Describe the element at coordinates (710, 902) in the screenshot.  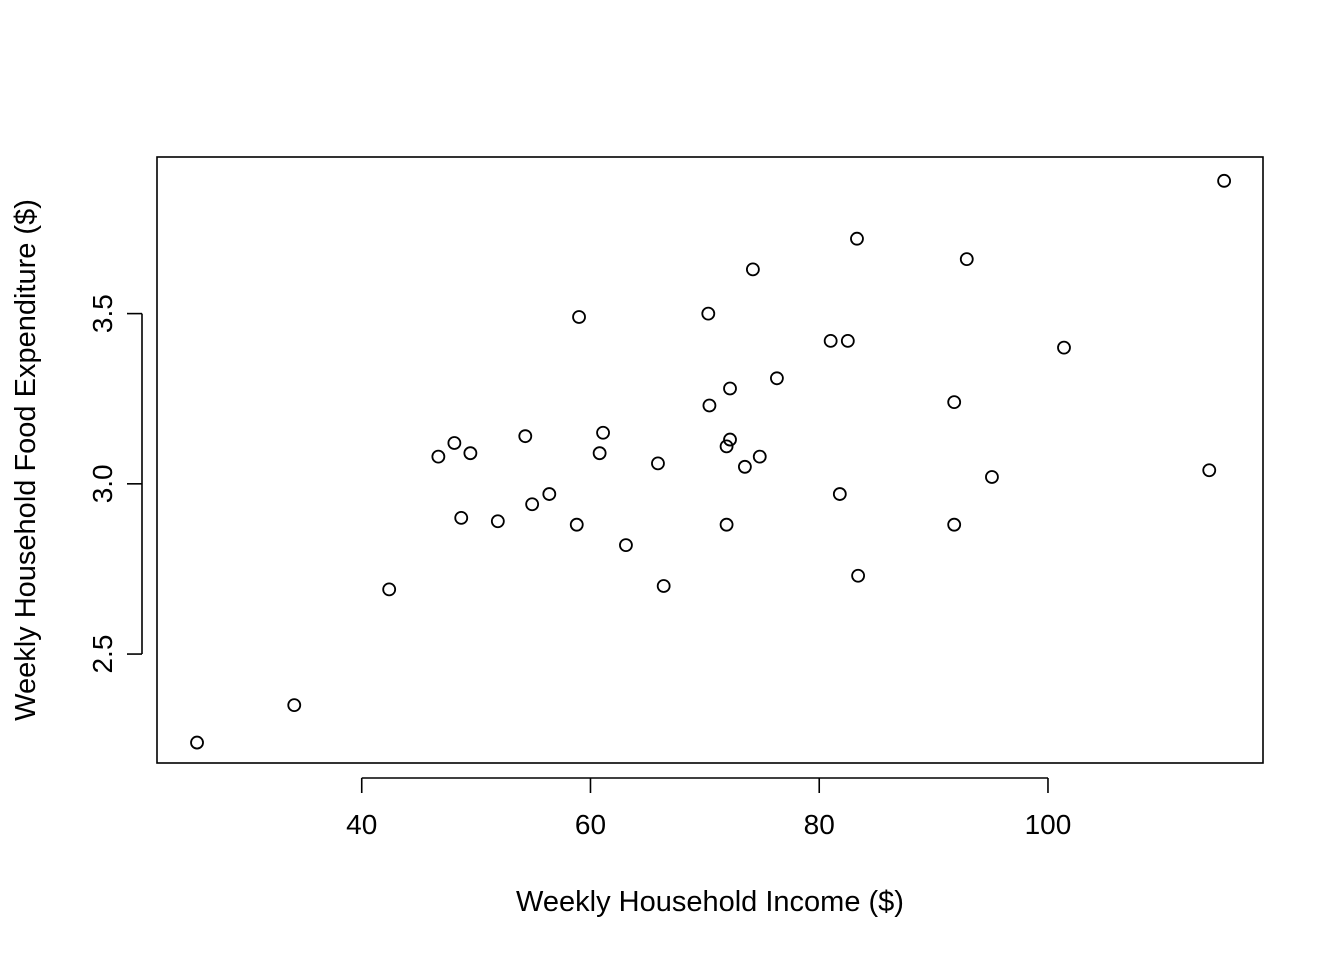
I see `x-axis-label: Weekly Household Income ($)` at that location.